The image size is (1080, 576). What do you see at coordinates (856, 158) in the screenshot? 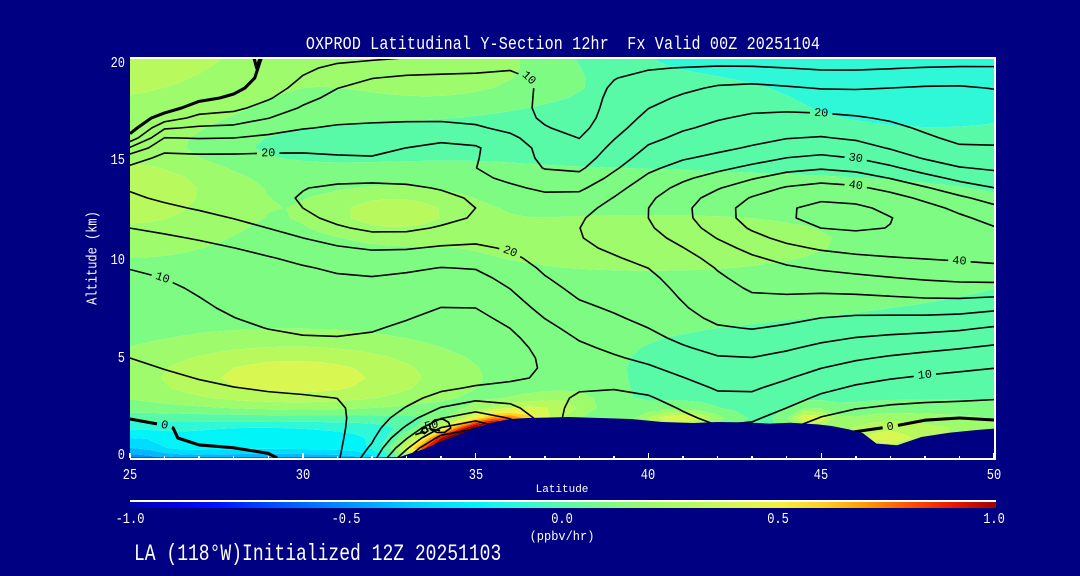
I see `svg-text: 30` at bounding box center [856, 158].